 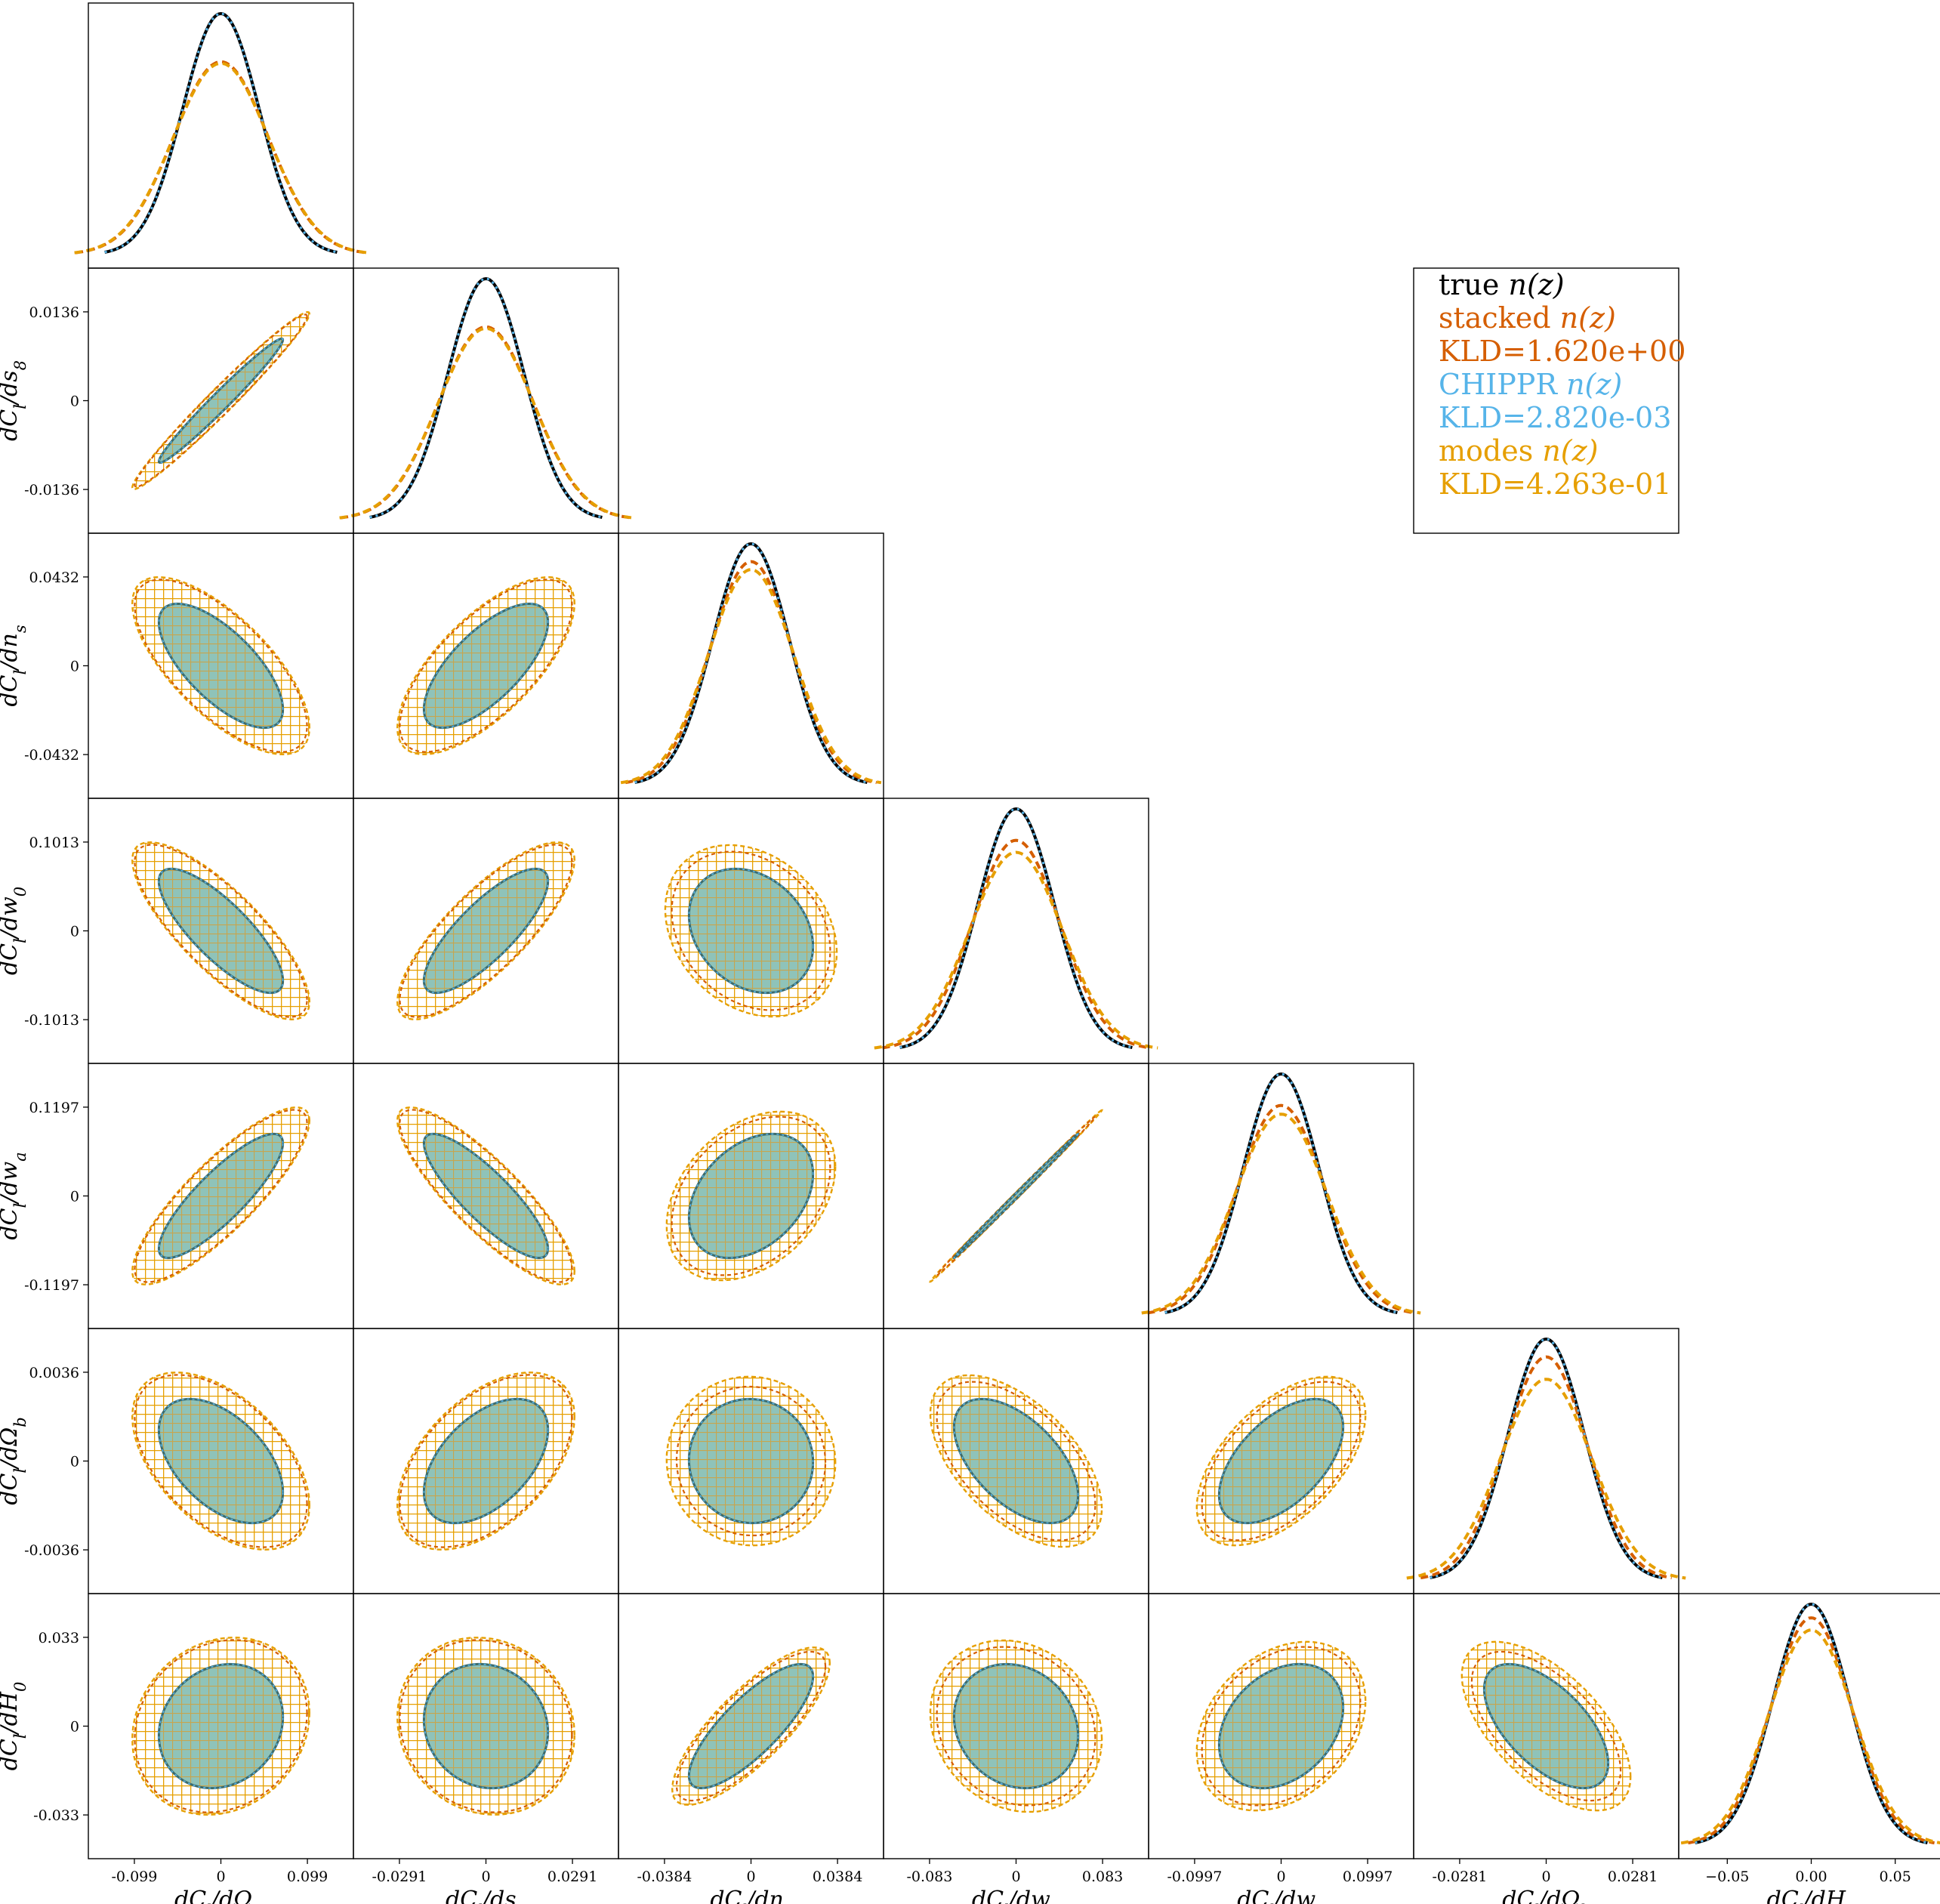 What do you see at coordinates (14, 666) in the screenshot?
I see `y-axis-label: dCl/dns` at bounding box center [14, 666].